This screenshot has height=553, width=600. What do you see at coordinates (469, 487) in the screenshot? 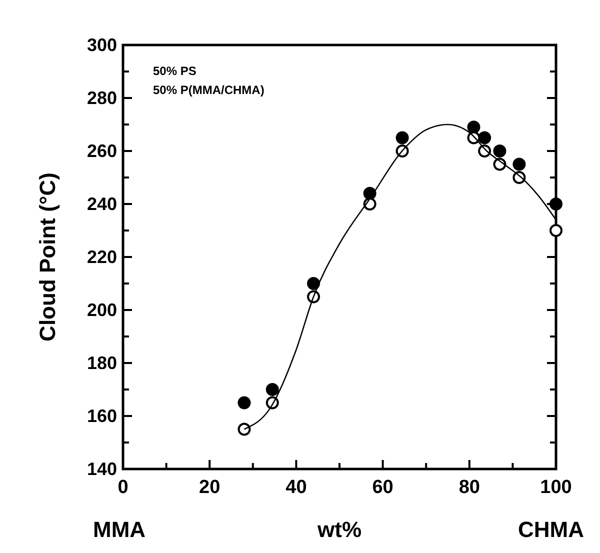
I see `x-tick-label: 80` at bounding box center [469, 487].